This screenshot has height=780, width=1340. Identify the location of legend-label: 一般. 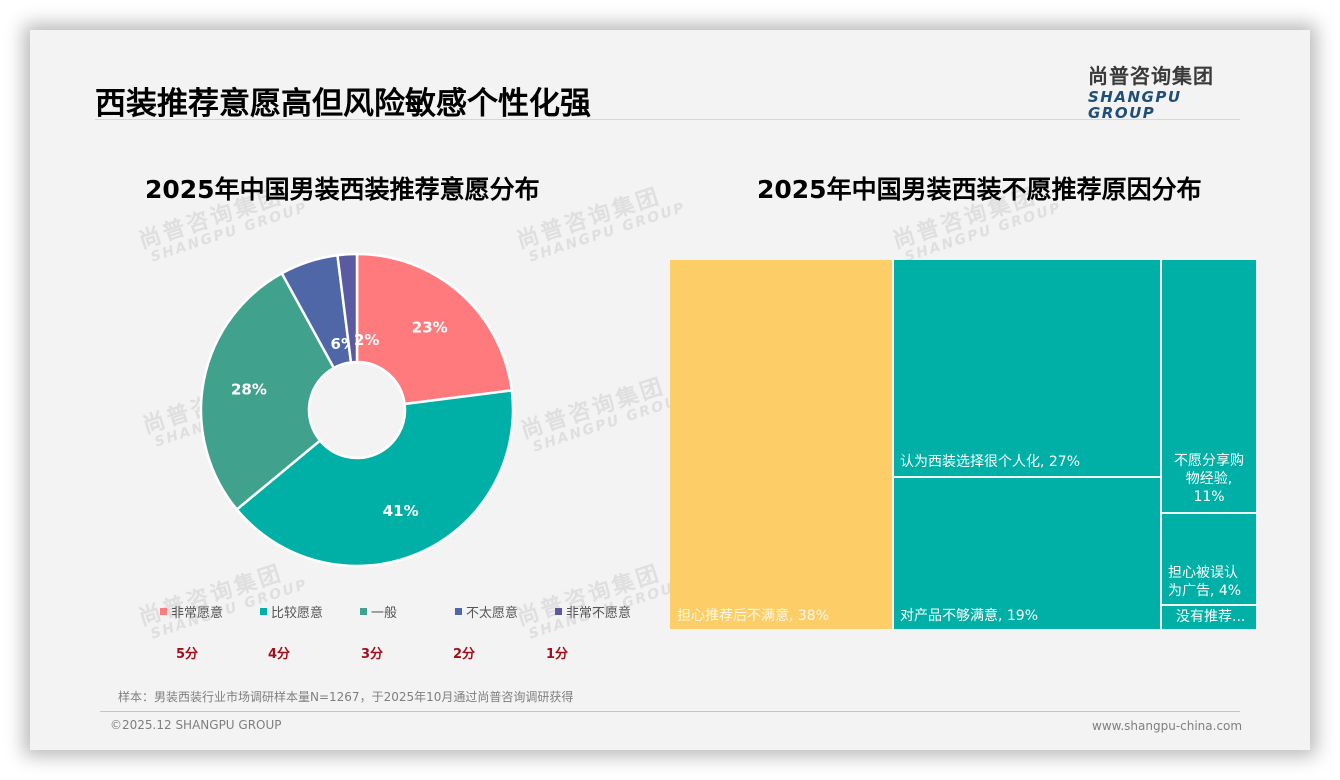
(384, 613).